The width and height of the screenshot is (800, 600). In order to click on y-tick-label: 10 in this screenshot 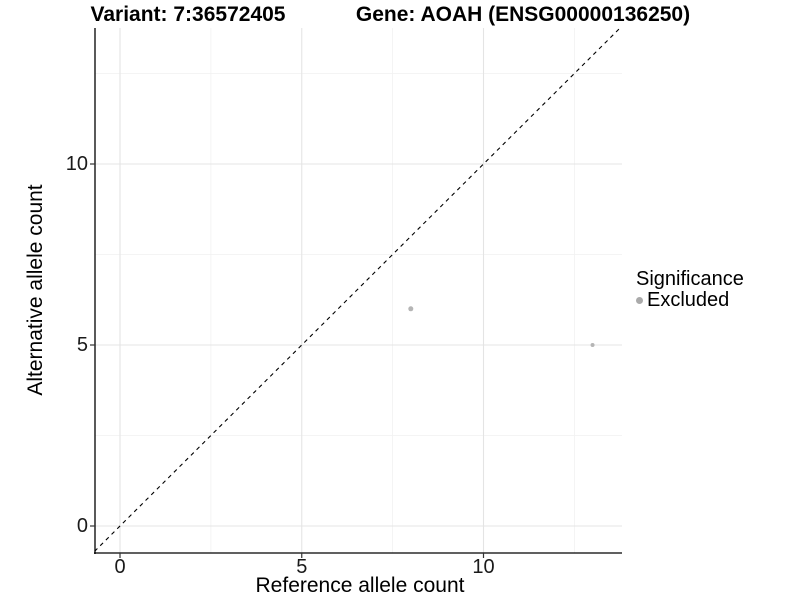, I will do `click(76, 164)`.